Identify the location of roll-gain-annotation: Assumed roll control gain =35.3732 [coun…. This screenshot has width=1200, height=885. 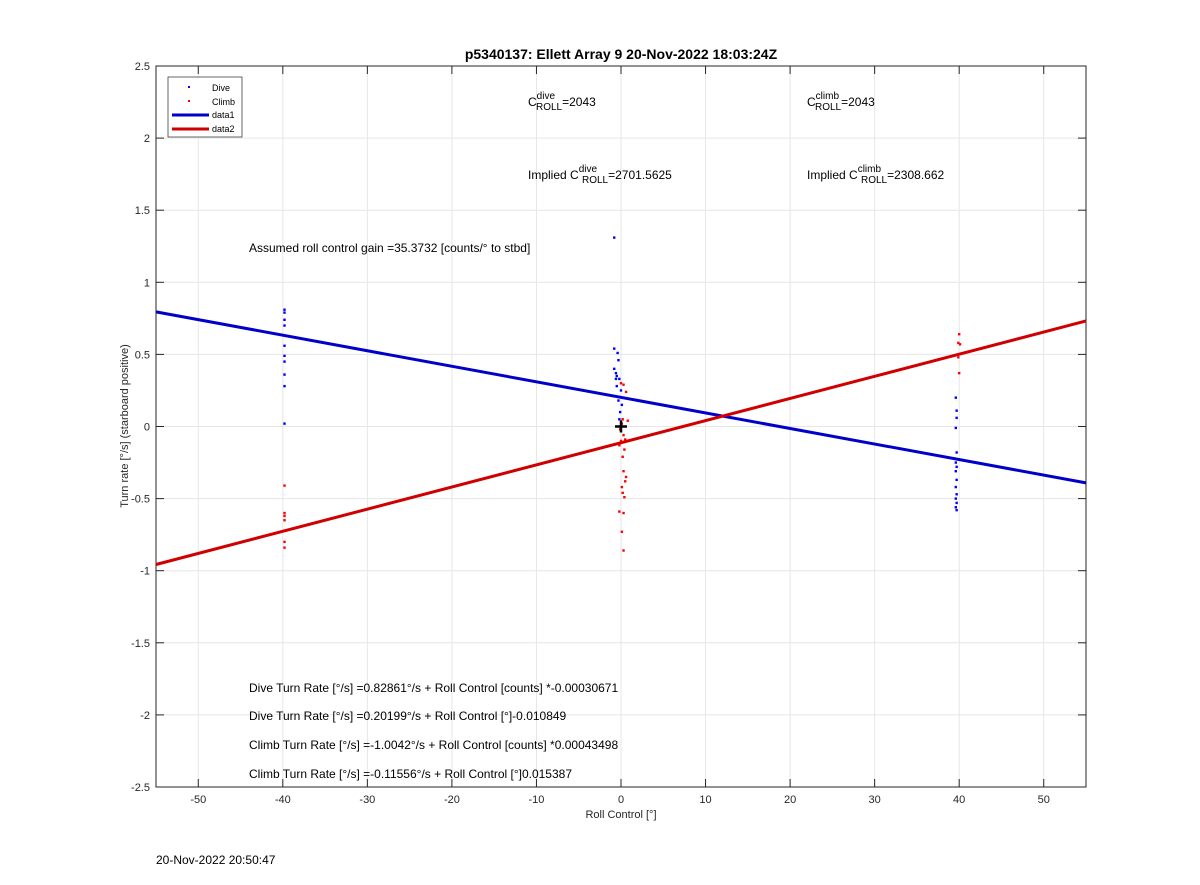
(389, 248).